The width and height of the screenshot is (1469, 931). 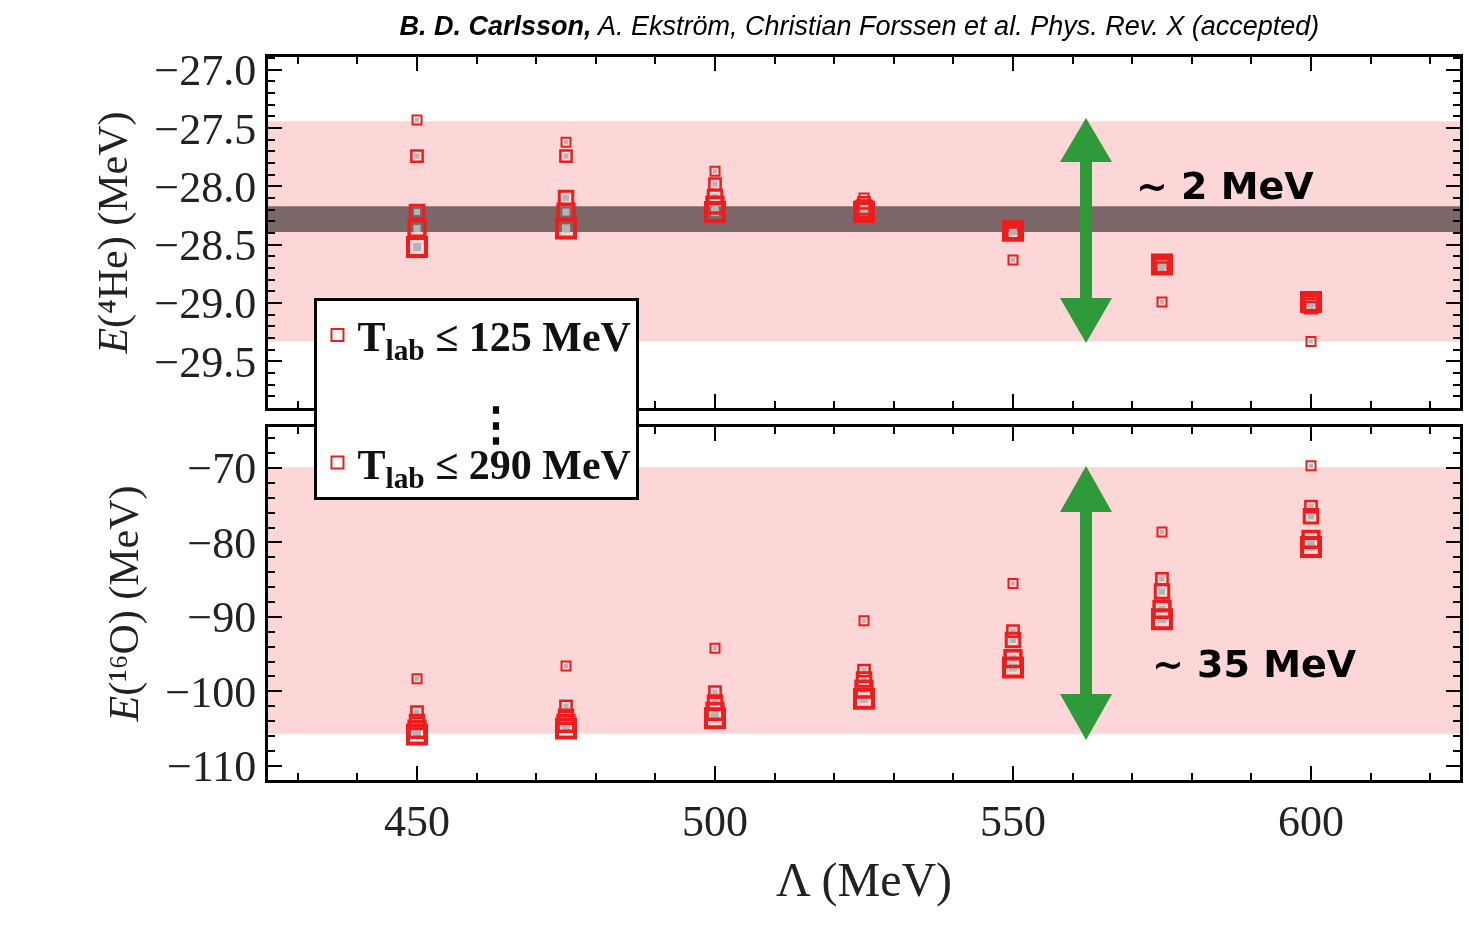 What do you see at coordinates (222, 618) in the screenshot?
I see `y-tick-label: −90` at bounding box center [222, 618].